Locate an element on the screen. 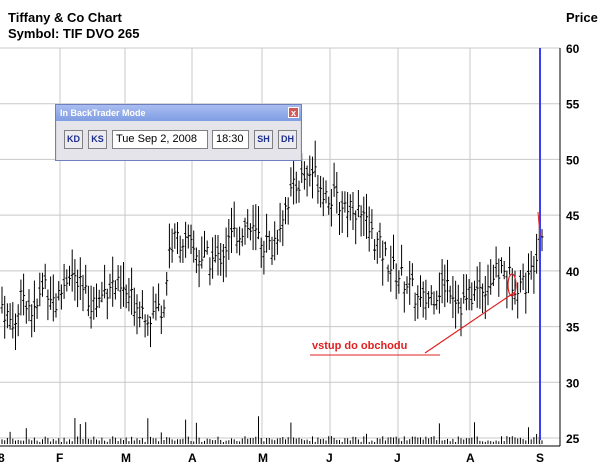  entry-signal: vstup do obchodu is located at coordinates (425, 283).